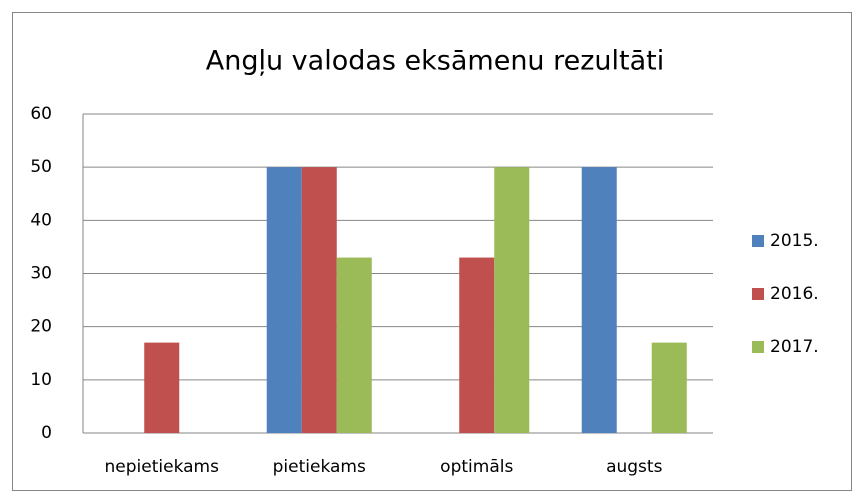 This screenshot has width=853, height=496. I want to click on y-tick-label: 40, so click(41, 220).